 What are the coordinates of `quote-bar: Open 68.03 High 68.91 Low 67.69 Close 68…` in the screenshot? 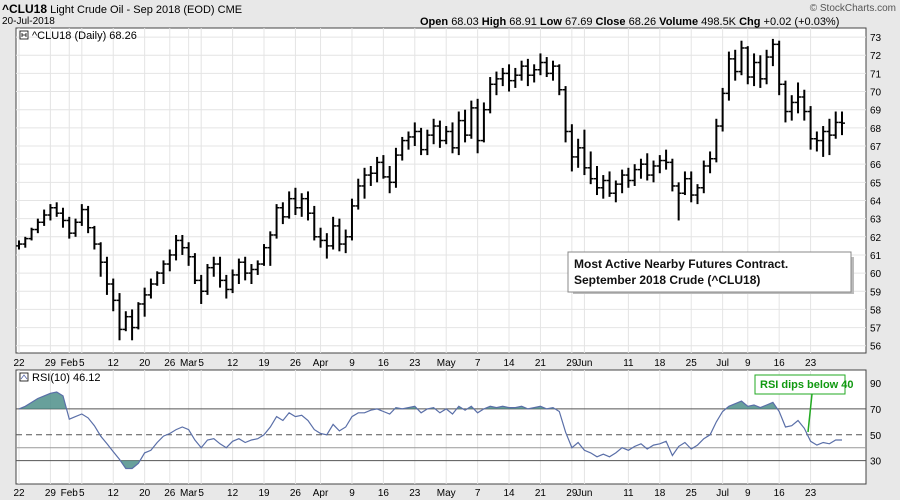 It's located at (629, 22).